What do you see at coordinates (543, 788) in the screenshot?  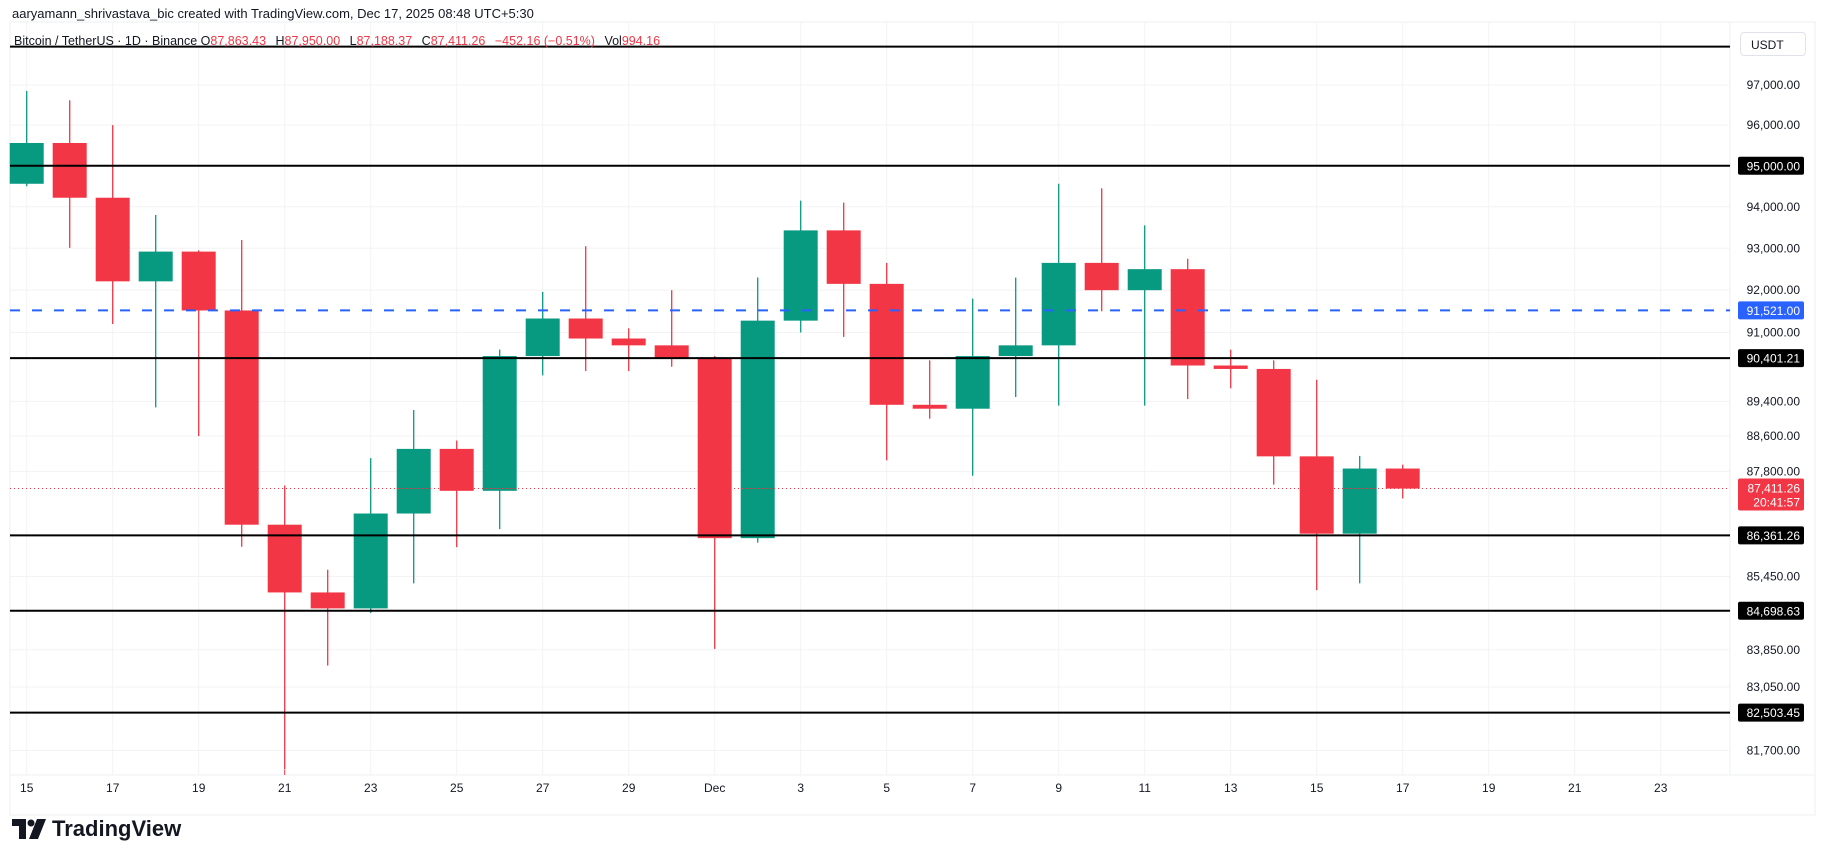 I see `x-tick-label: 27` at bounding box center [543, 788].